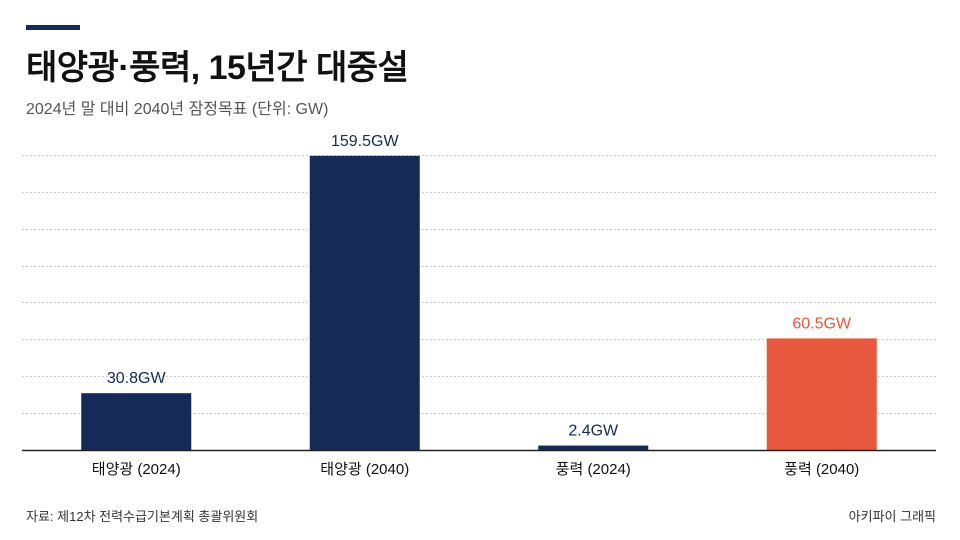 This screenshot has height=540, width=960. Describe the element at coordinates (137, 378) in the screenshot. I see `bar-value-label: 30.8GW` at that location.